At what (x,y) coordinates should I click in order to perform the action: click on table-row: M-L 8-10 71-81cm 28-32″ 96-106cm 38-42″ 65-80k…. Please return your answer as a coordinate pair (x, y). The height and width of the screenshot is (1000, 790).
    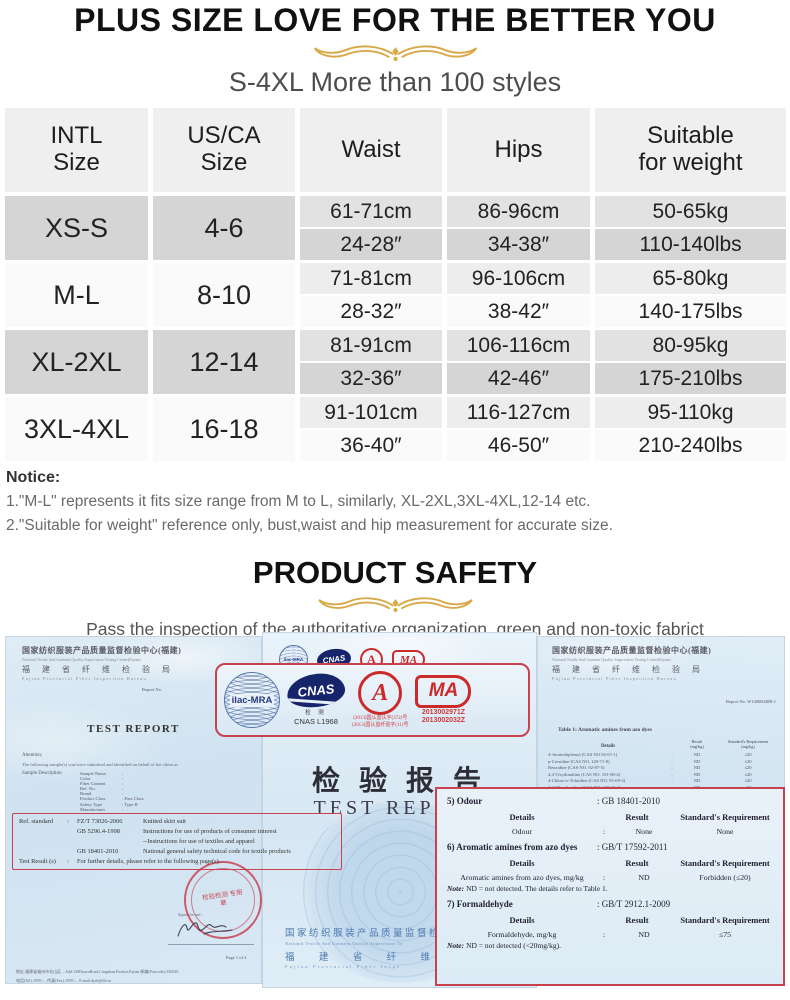
    Looking at the image, I should click on (395, 295).